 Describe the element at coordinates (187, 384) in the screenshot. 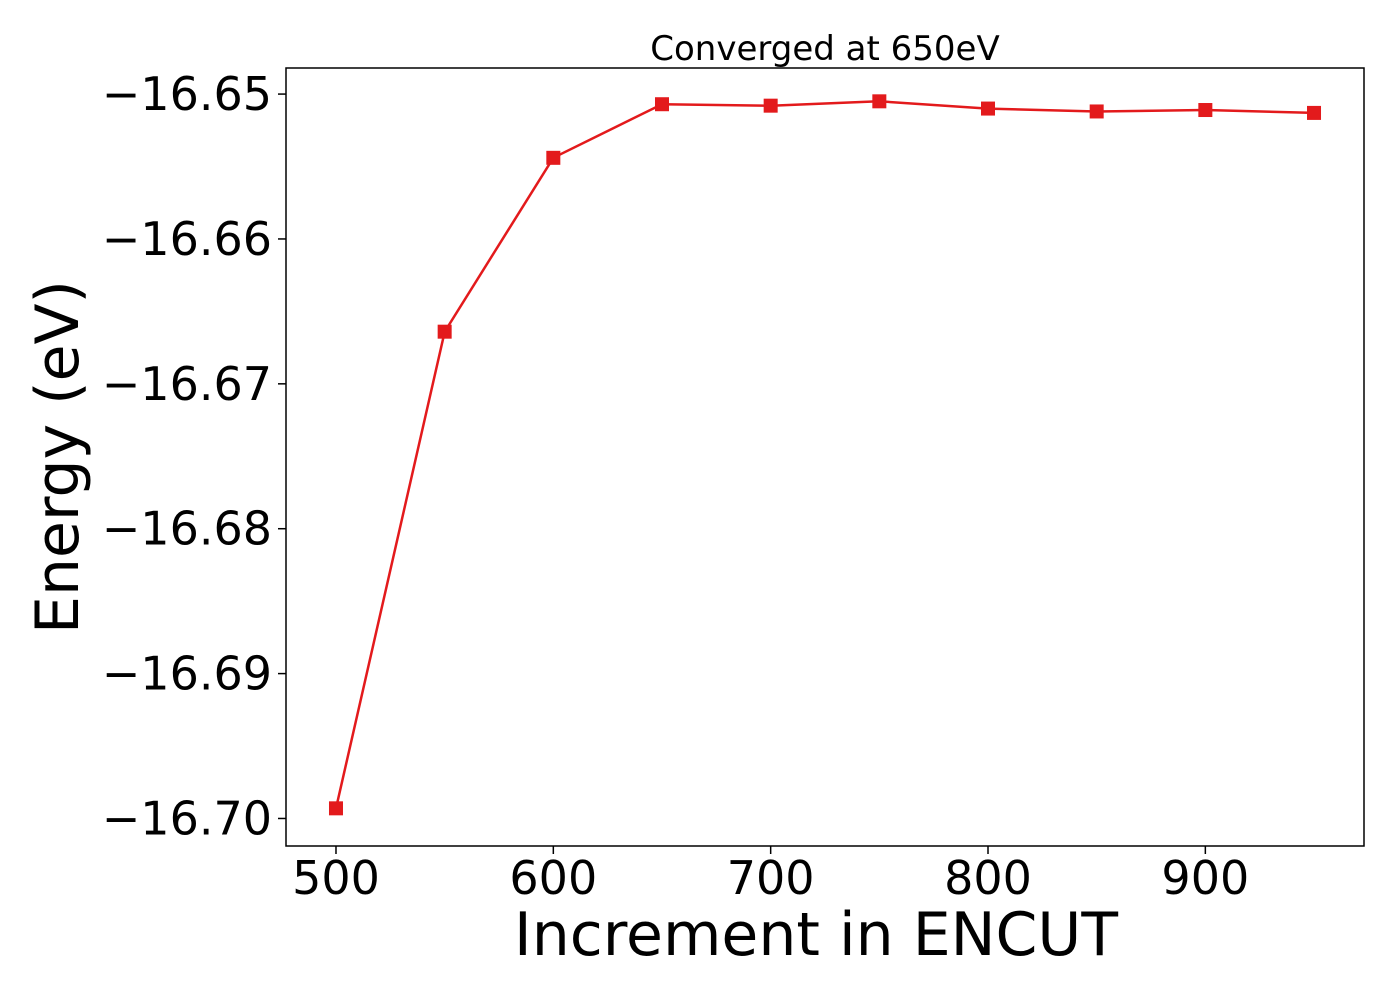

I see `y-tick-label: −16.67` at that location.